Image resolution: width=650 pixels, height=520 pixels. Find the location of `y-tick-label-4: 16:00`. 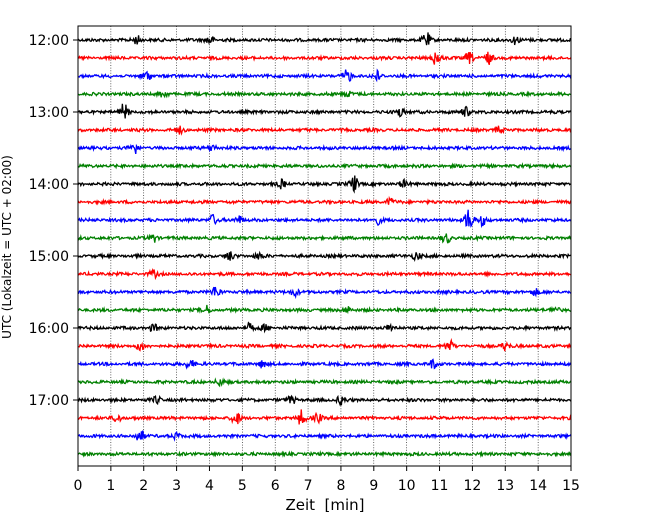

y-tick-label-4: 16:00 is located at coordinates (49, 329).